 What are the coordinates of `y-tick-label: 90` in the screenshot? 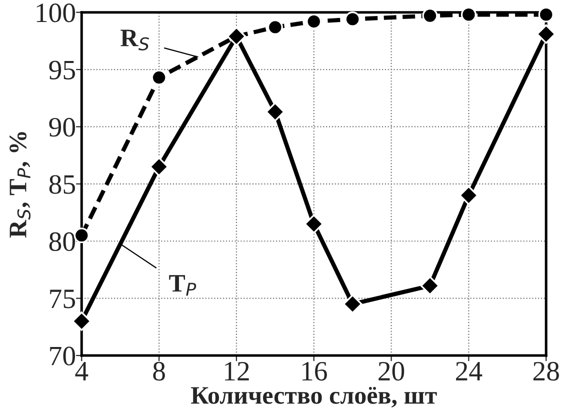 It's located at (62, 127).